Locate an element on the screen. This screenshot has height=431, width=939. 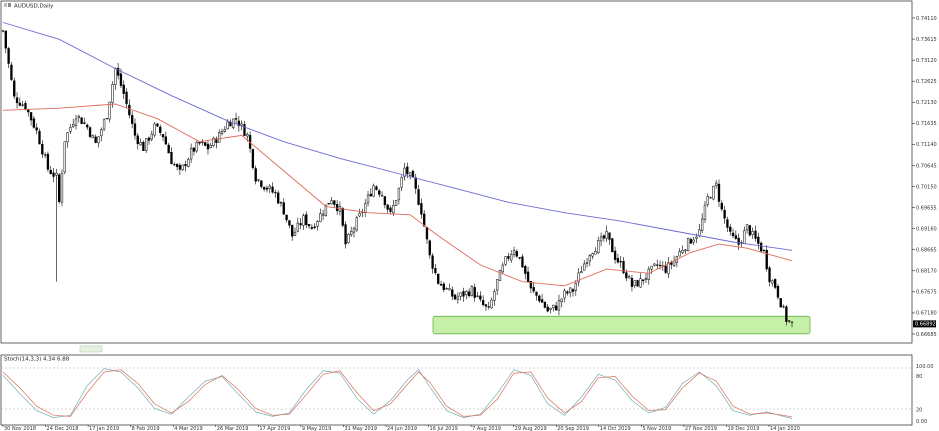
price-tick-label: 0.71635 is located at coordinates (926, 124).